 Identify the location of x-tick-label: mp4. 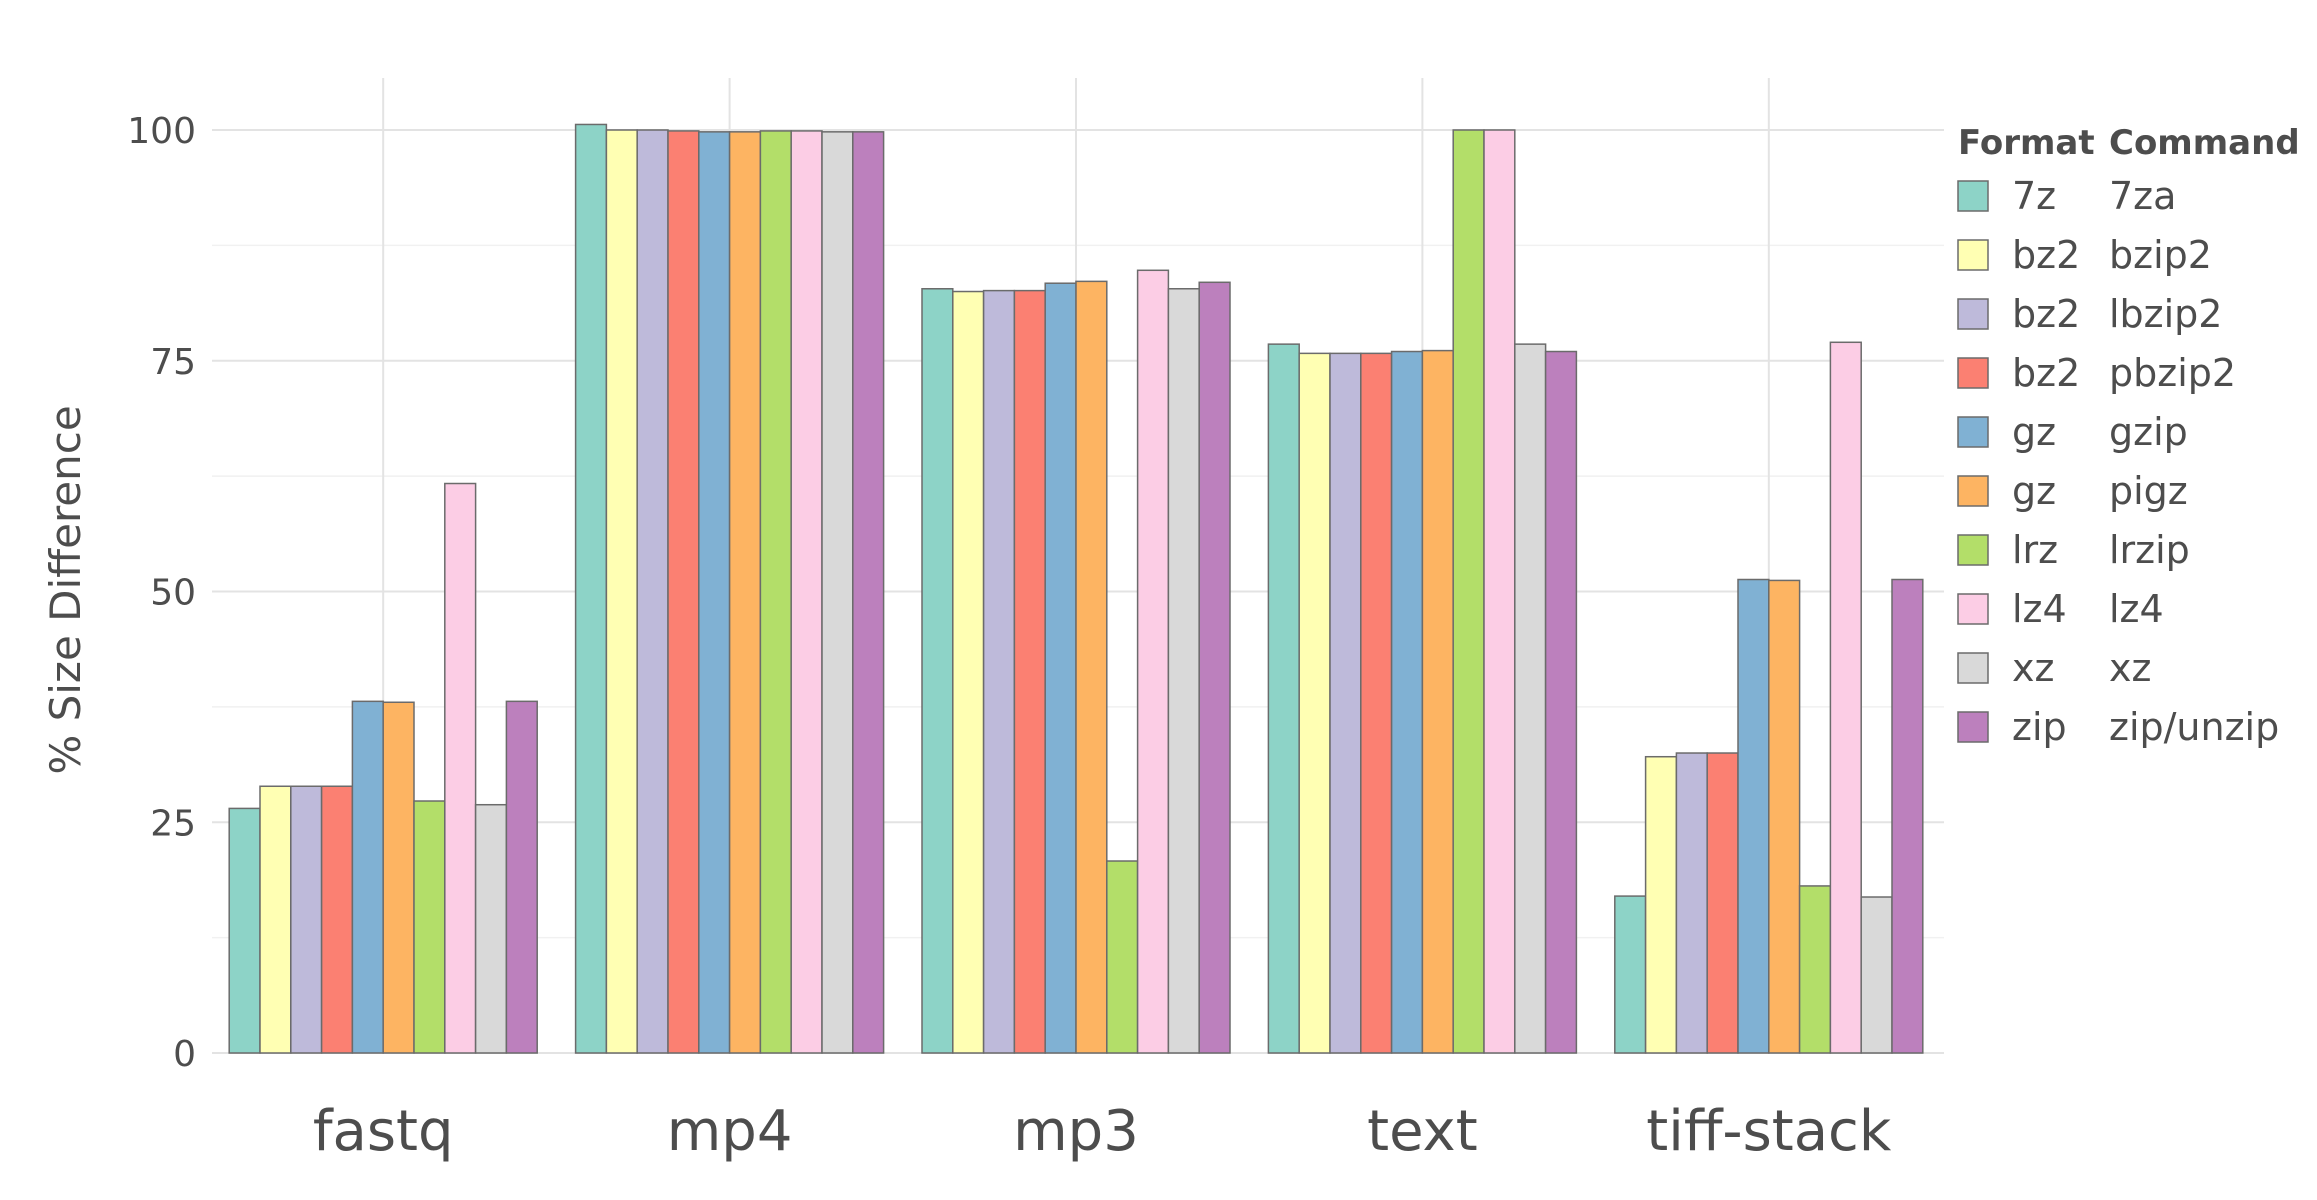
(730, 1131).